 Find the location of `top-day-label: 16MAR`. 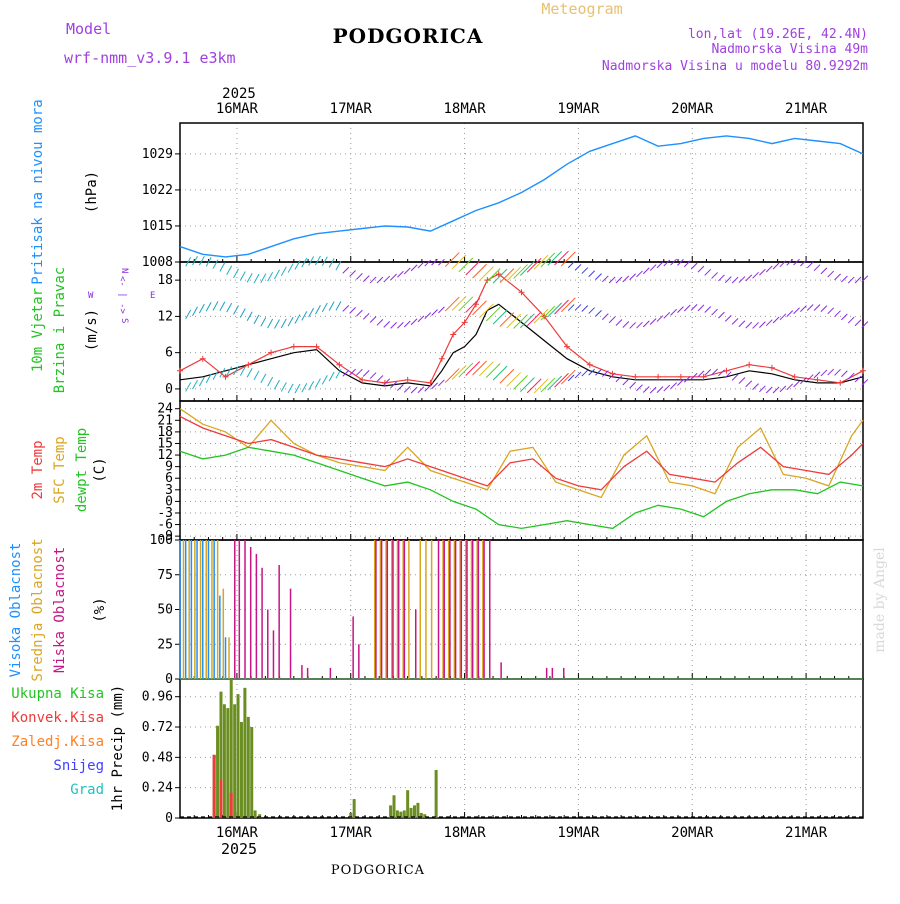

top-day-label: 16MAR is located at coordinates (237, 109).